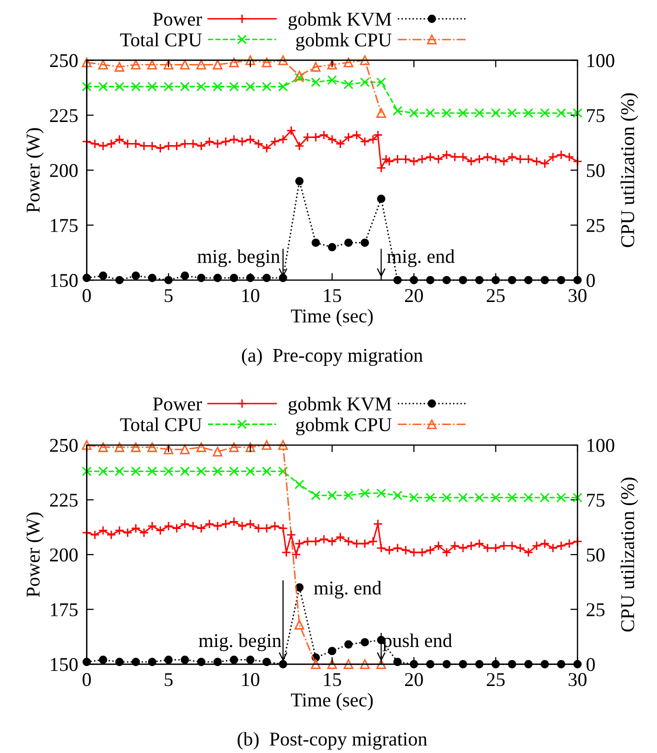  Describe the element at coordinates (240, 642) in the screenshot. I see `annotation: mig. begin` at that location.